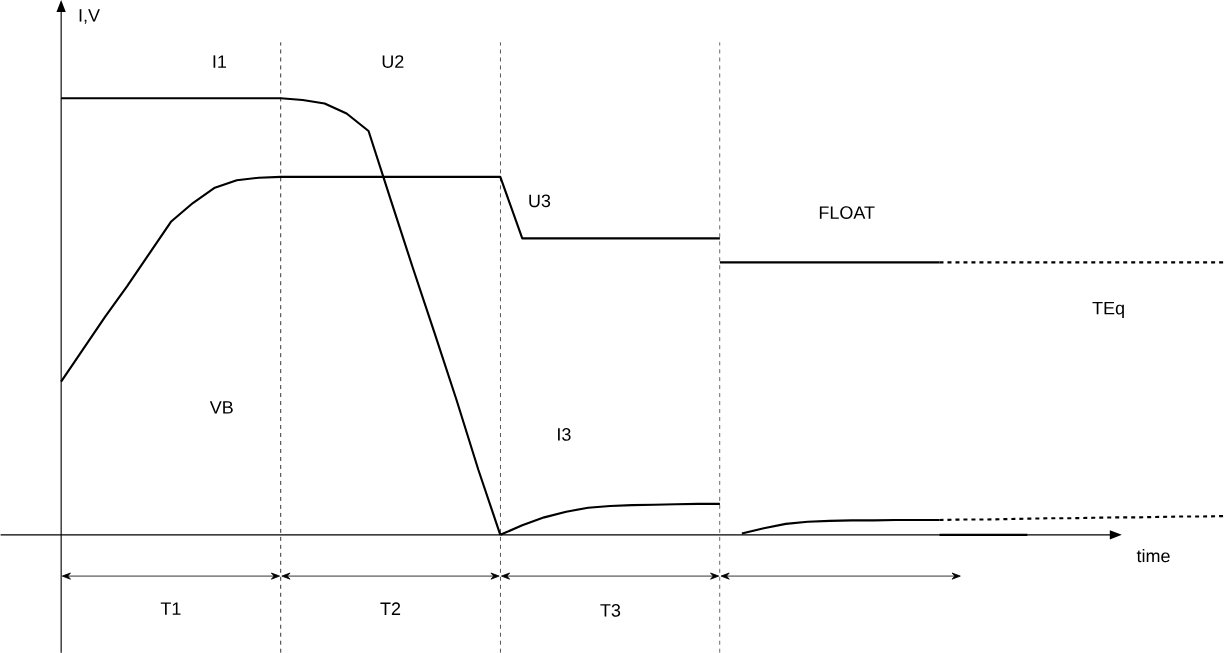  I want to click on text: T3, so click(610, 610).